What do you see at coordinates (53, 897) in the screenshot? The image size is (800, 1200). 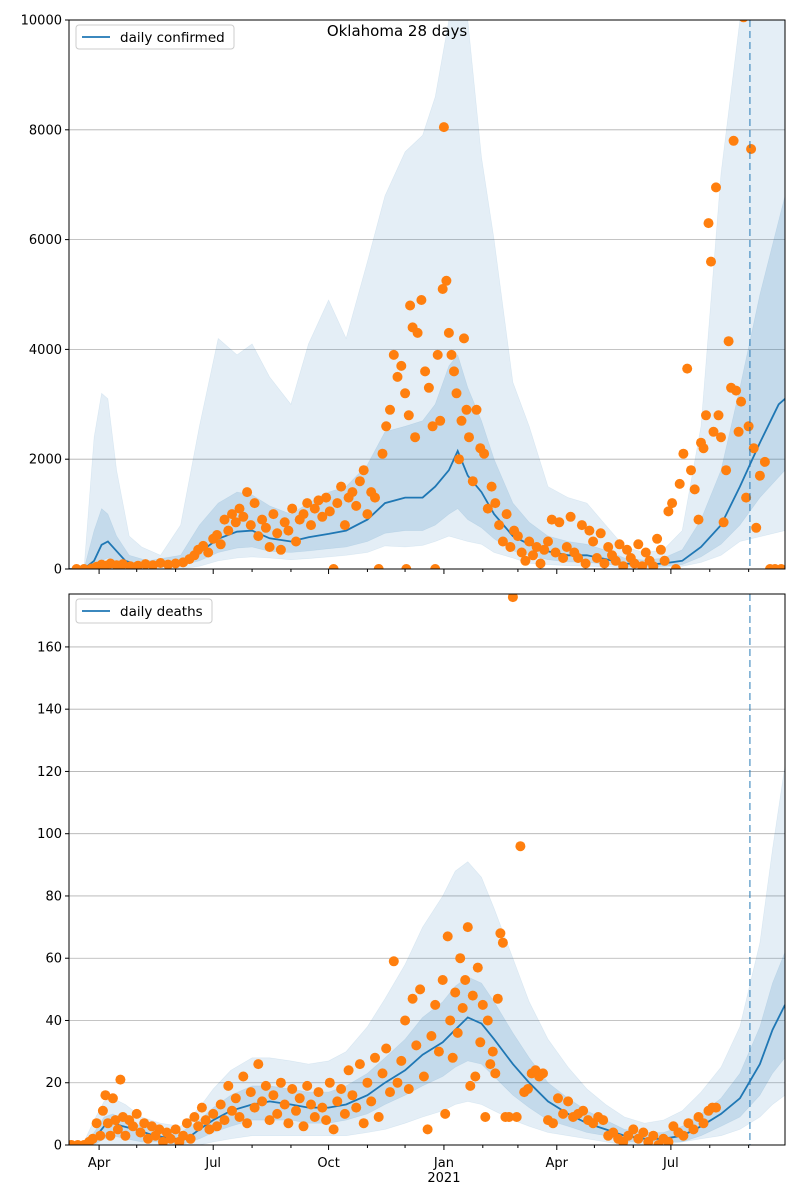 I see `deaths-y-axis: 0 20 40 60 80 100 120 140 160` at bounding box center [53, 897].